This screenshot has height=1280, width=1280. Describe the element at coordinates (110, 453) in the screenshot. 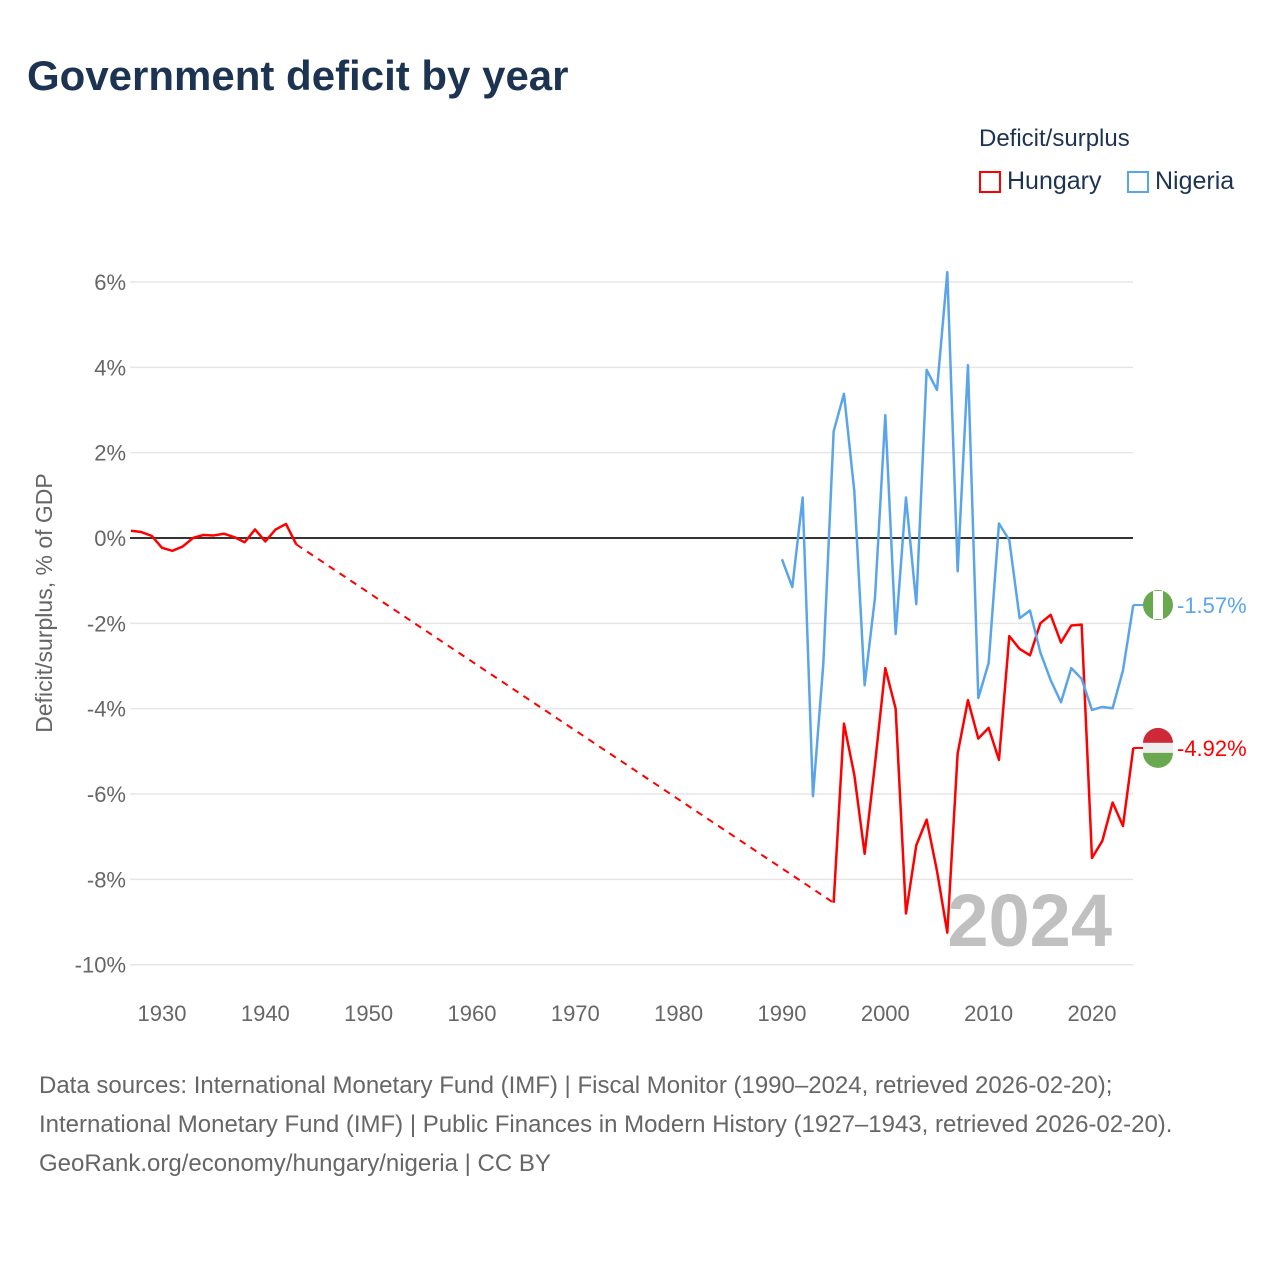

I see `y-tick-label: 2%` at that location.